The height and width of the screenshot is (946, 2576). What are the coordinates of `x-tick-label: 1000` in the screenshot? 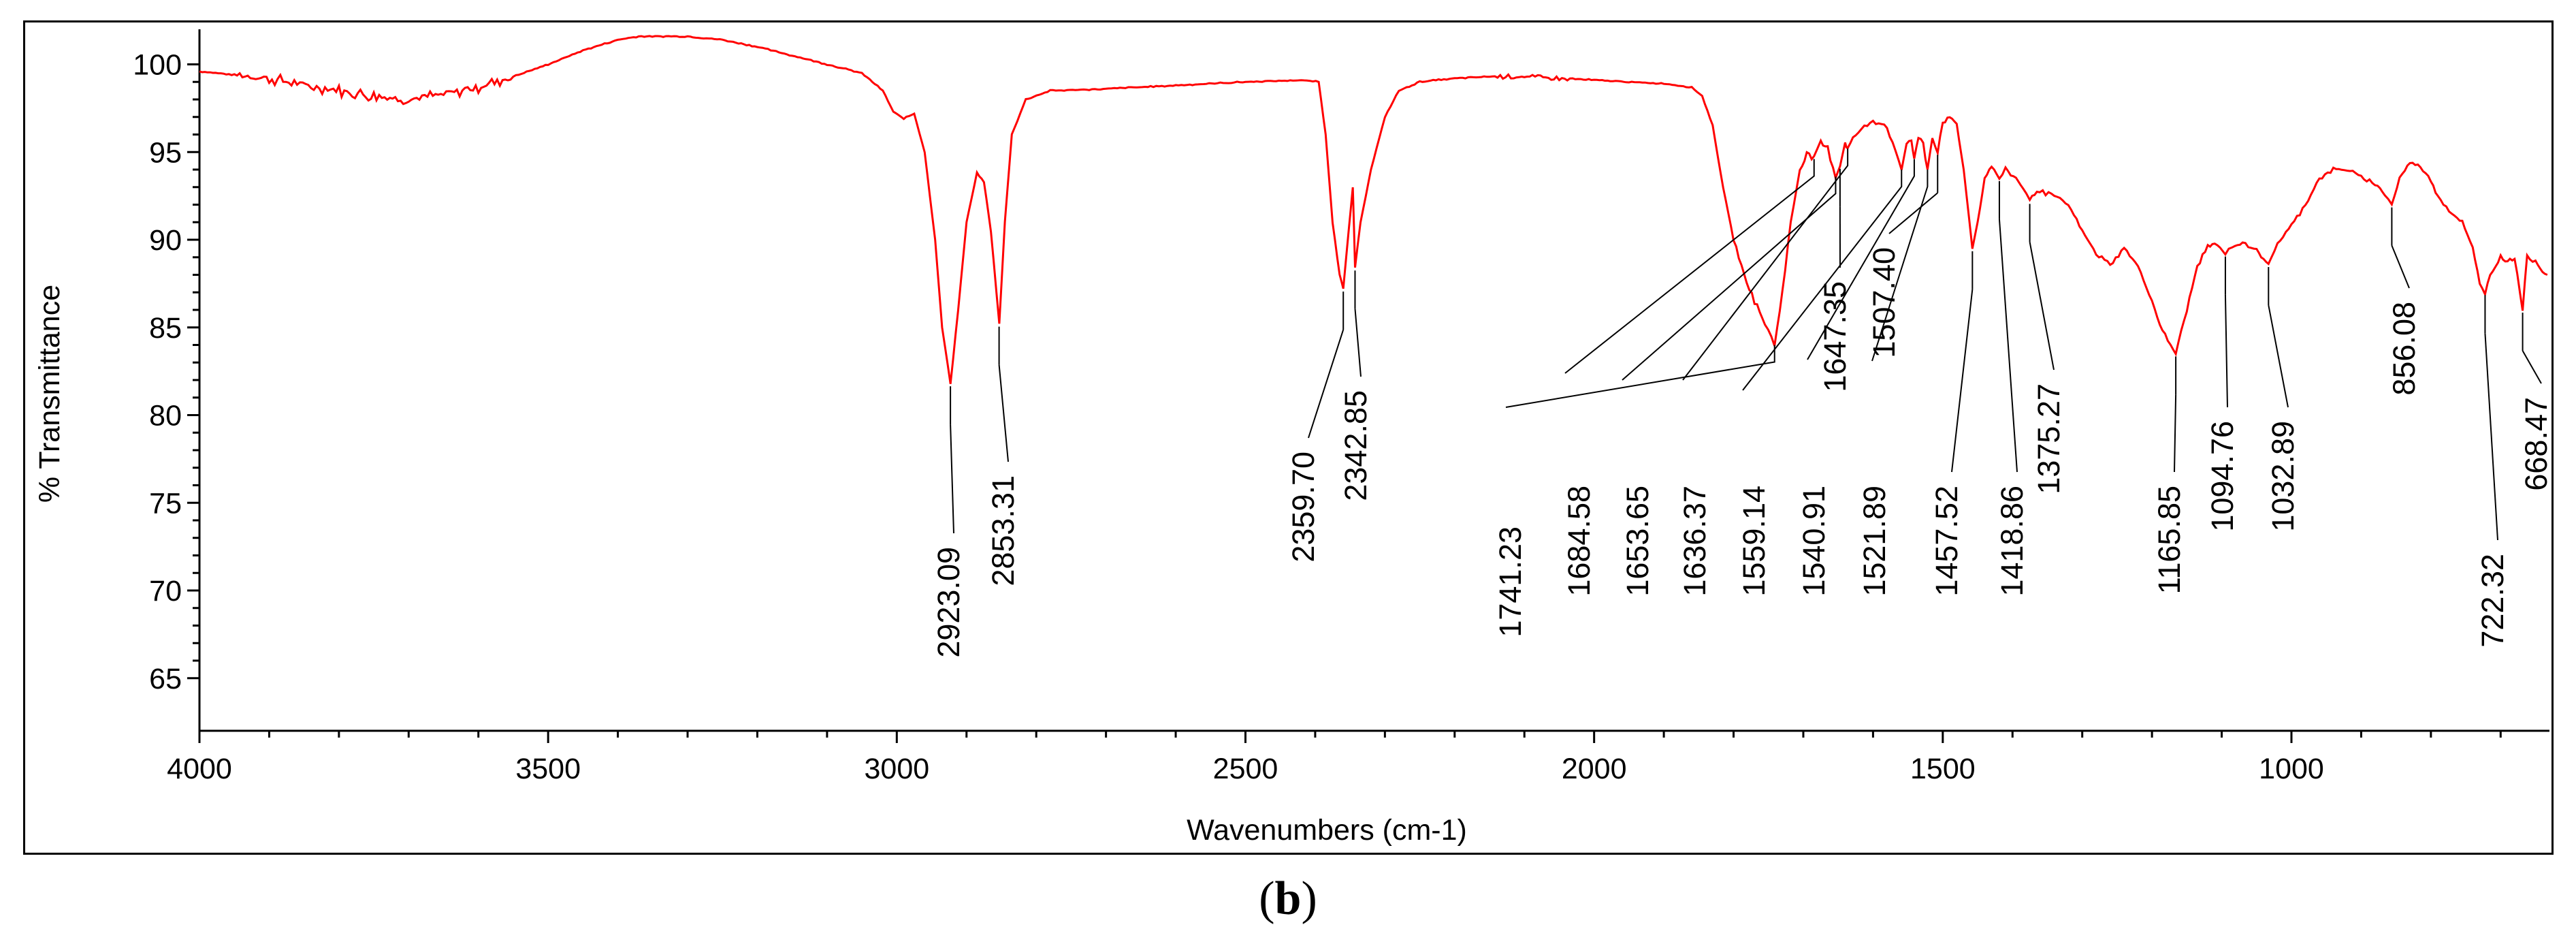 It's located at (2291, 769).